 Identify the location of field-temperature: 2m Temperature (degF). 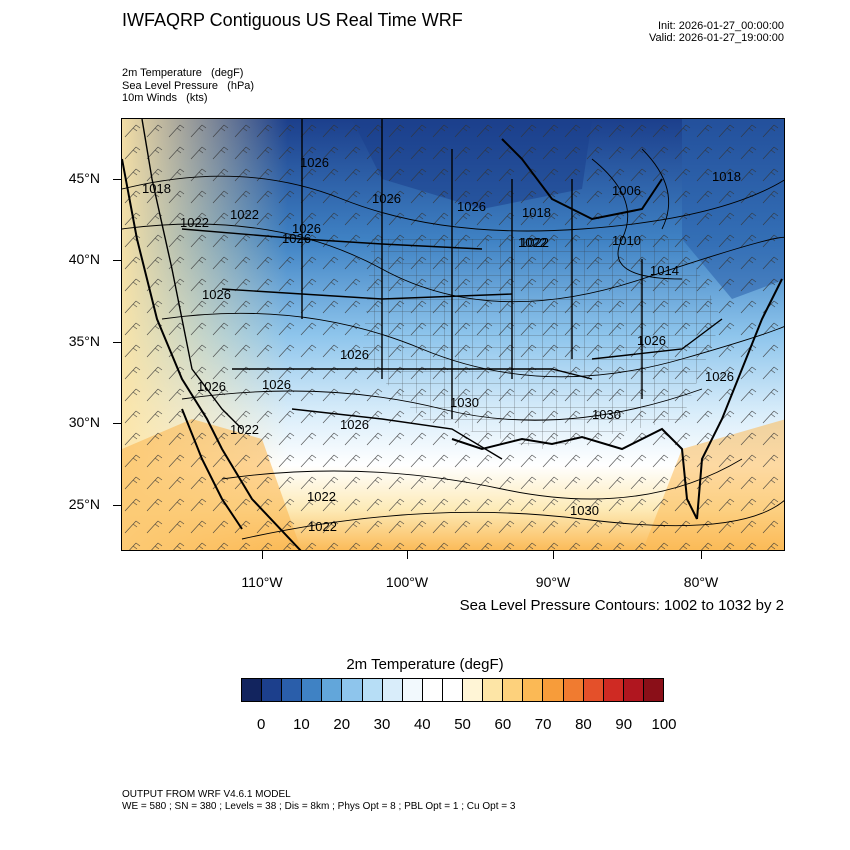
(183, 73).